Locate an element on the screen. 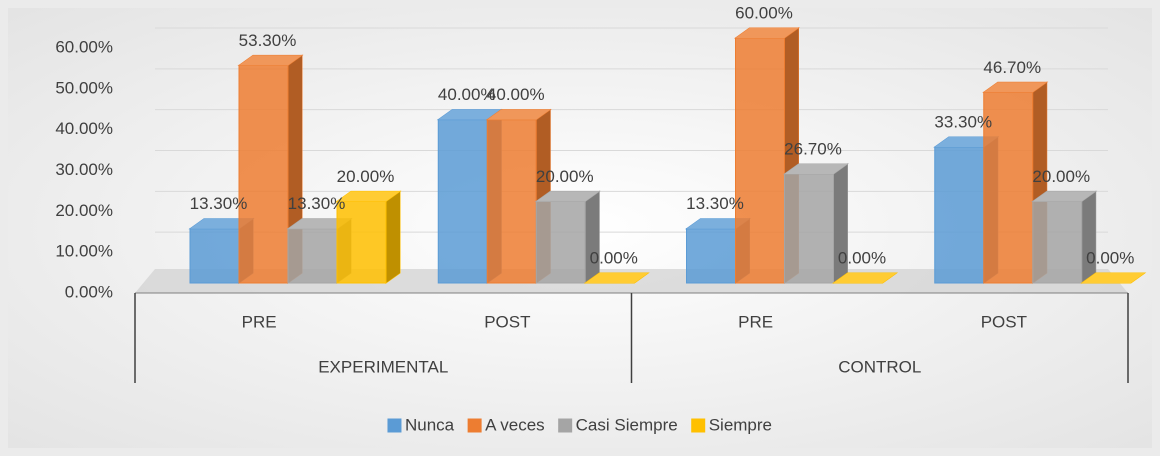 This screenshot has width=1160, height=461. value-label: 53.30% is located at coordinates (268, 40).